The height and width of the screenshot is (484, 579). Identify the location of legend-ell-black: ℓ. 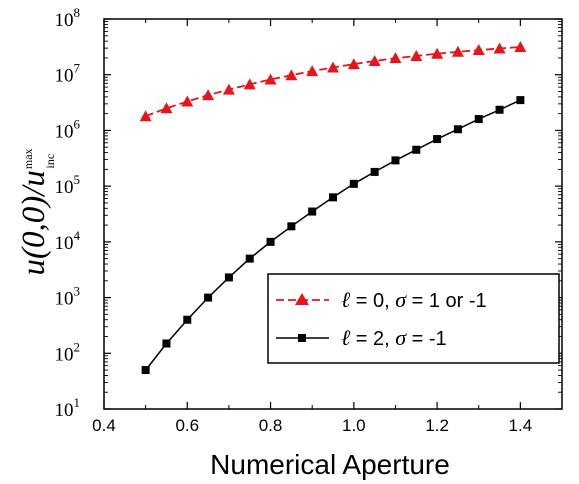
(346, 337).